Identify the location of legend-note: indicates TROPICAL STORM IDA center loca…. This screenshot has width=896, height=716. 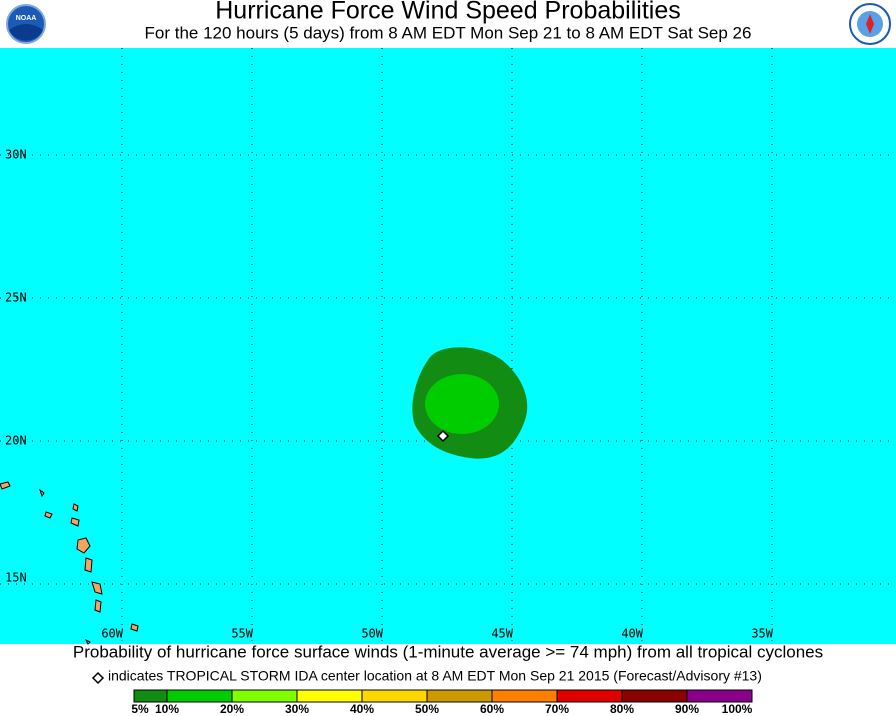
(435, 676).